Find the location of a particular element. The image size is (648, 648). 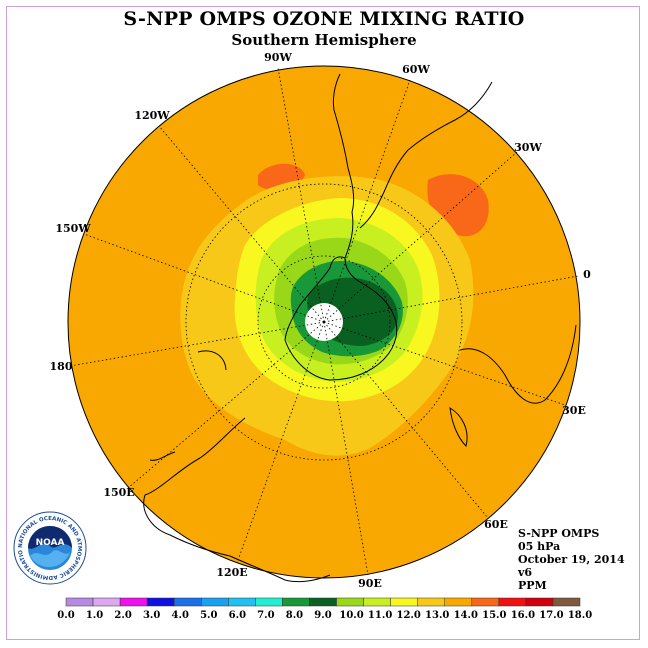

colorbar-tick-label: 4.0 is located at coordinates (180, 615).